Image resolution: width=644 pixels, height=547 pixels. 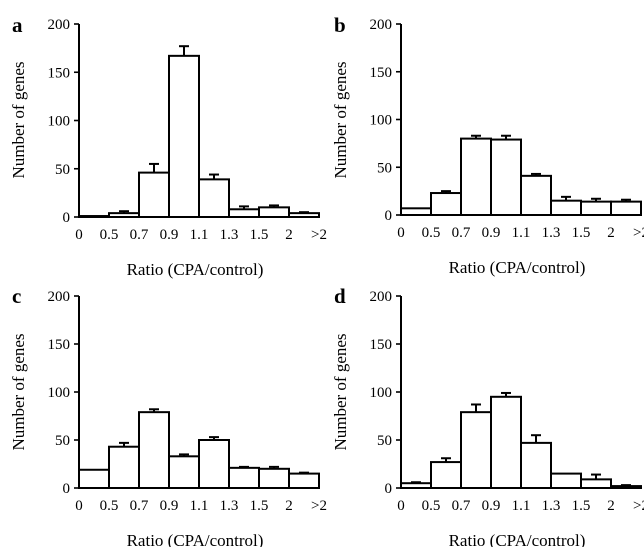 I want to click on panel-letter: a, so click(x=17, y=25).